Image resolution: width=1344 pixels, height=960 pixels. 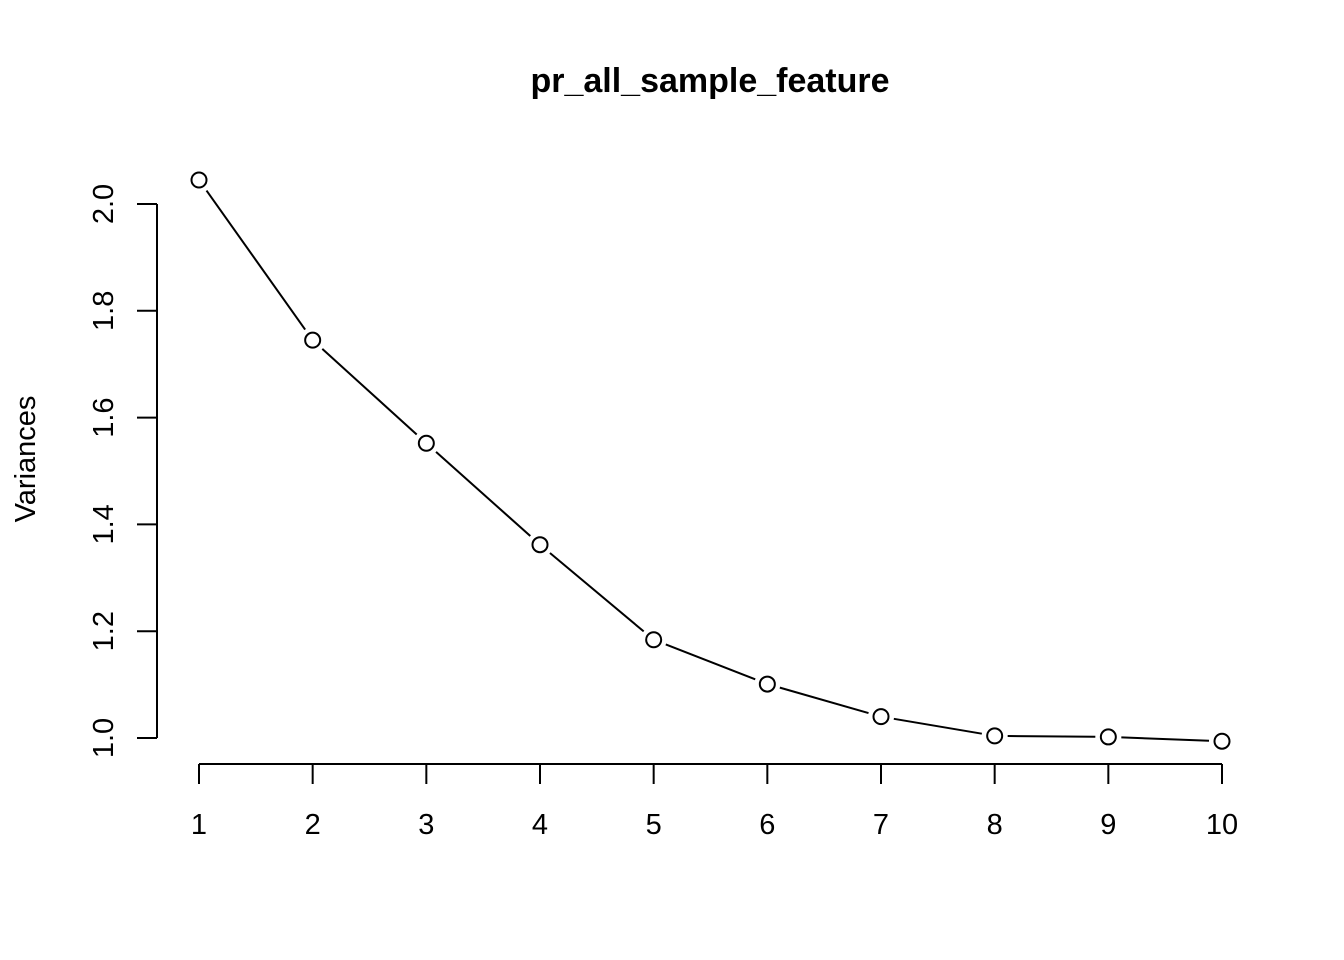 What do you see at coordinates (104, 311) in the screenshot?
I see `y-tick-label: 1.8` at bounding box center [104, 311].